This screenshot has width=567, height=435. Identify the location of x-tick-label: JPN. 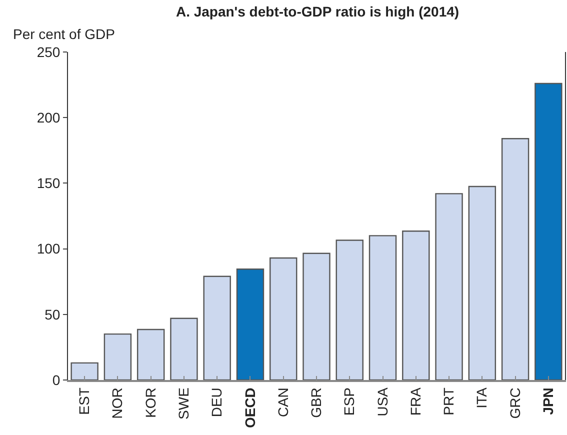
(548, 401).